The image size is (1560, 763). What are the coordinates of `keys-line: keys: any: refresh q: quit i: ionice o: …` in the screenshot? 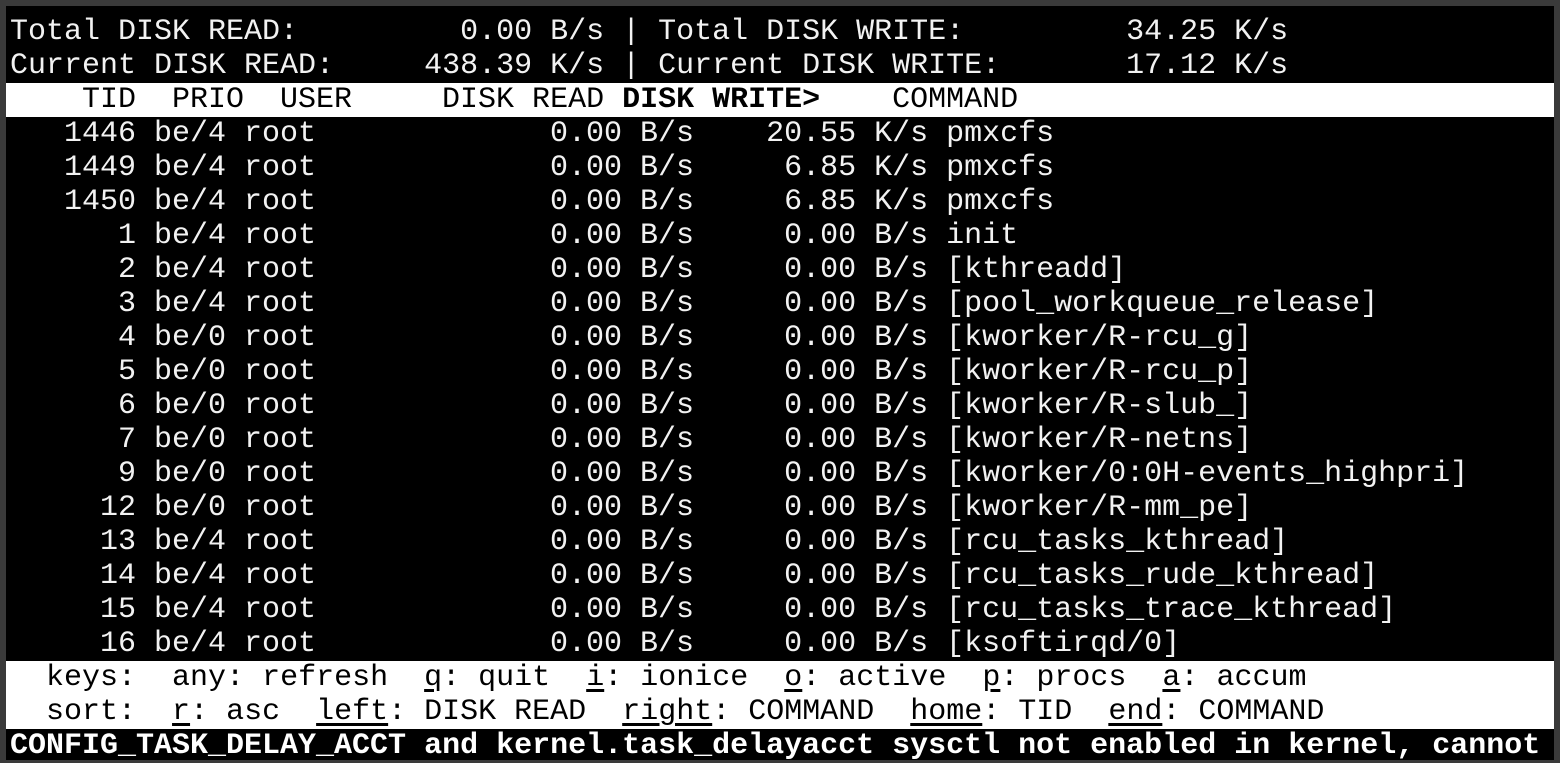 It's located at (676, 678).